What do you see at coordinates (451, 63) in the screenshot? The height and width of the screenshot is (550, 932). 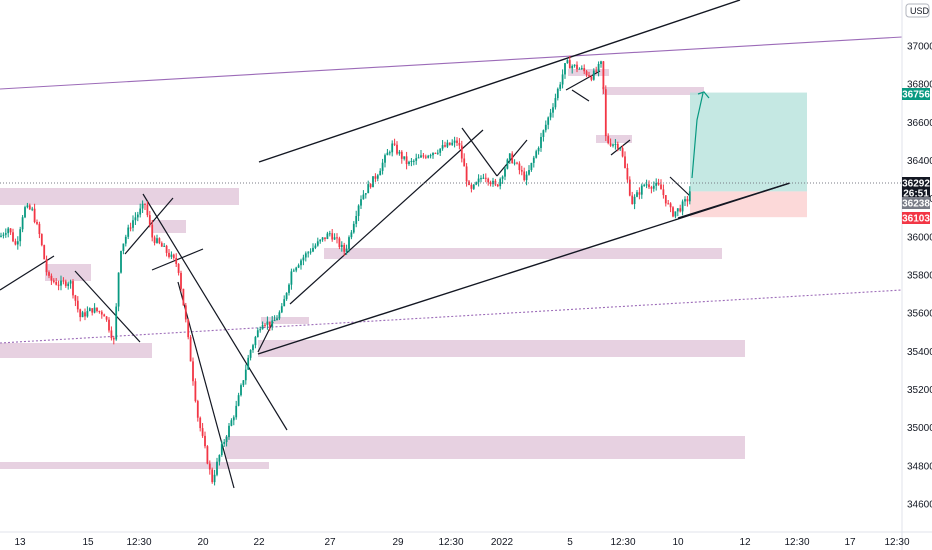 I see `channel-line` at bounding box center [451, 63].